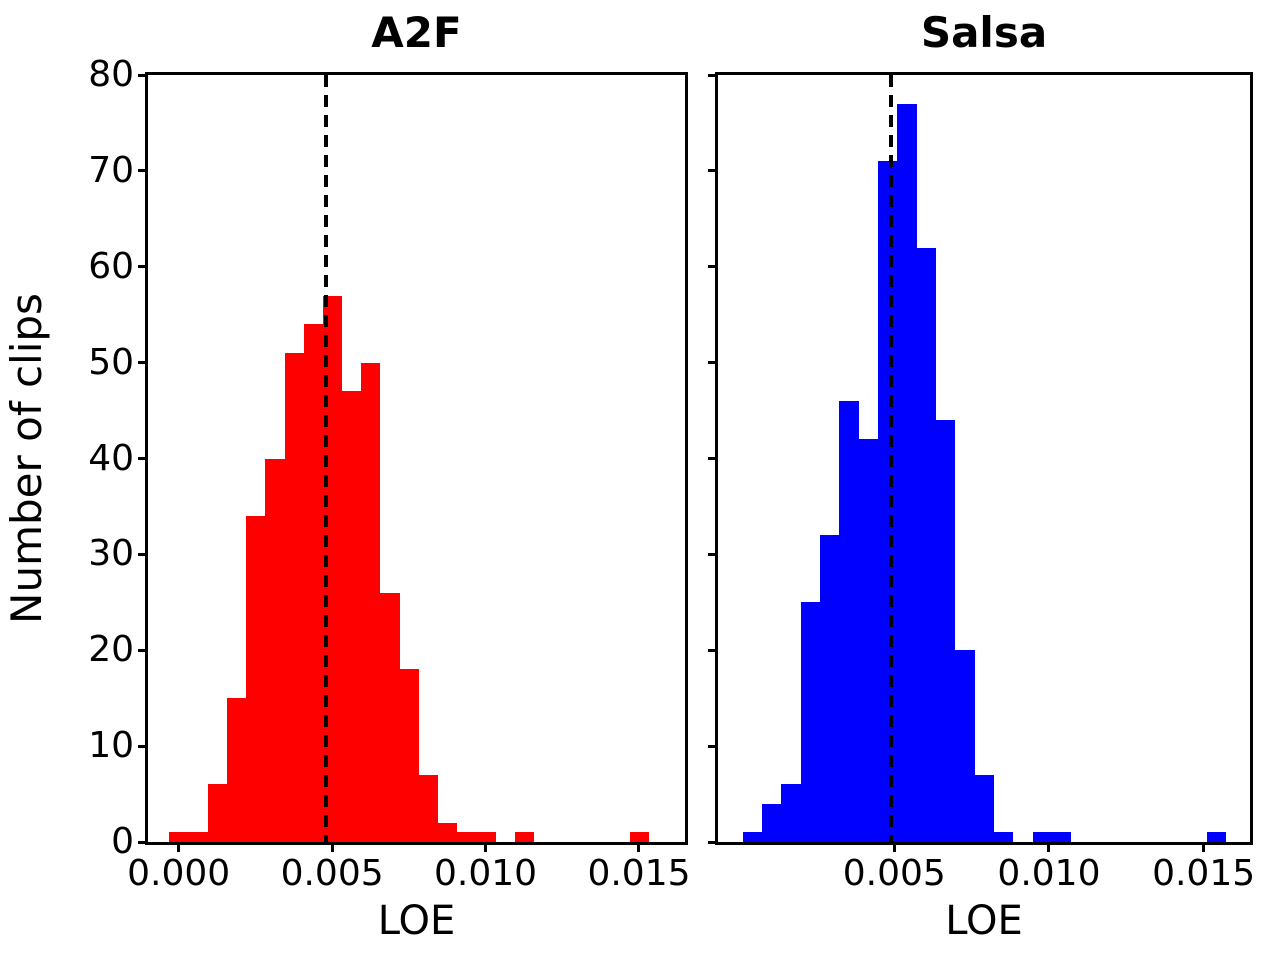 The height and width of the screenshot is (960, 1280). I want to click on y-axis-label: Number of clips, so click(26, 458).